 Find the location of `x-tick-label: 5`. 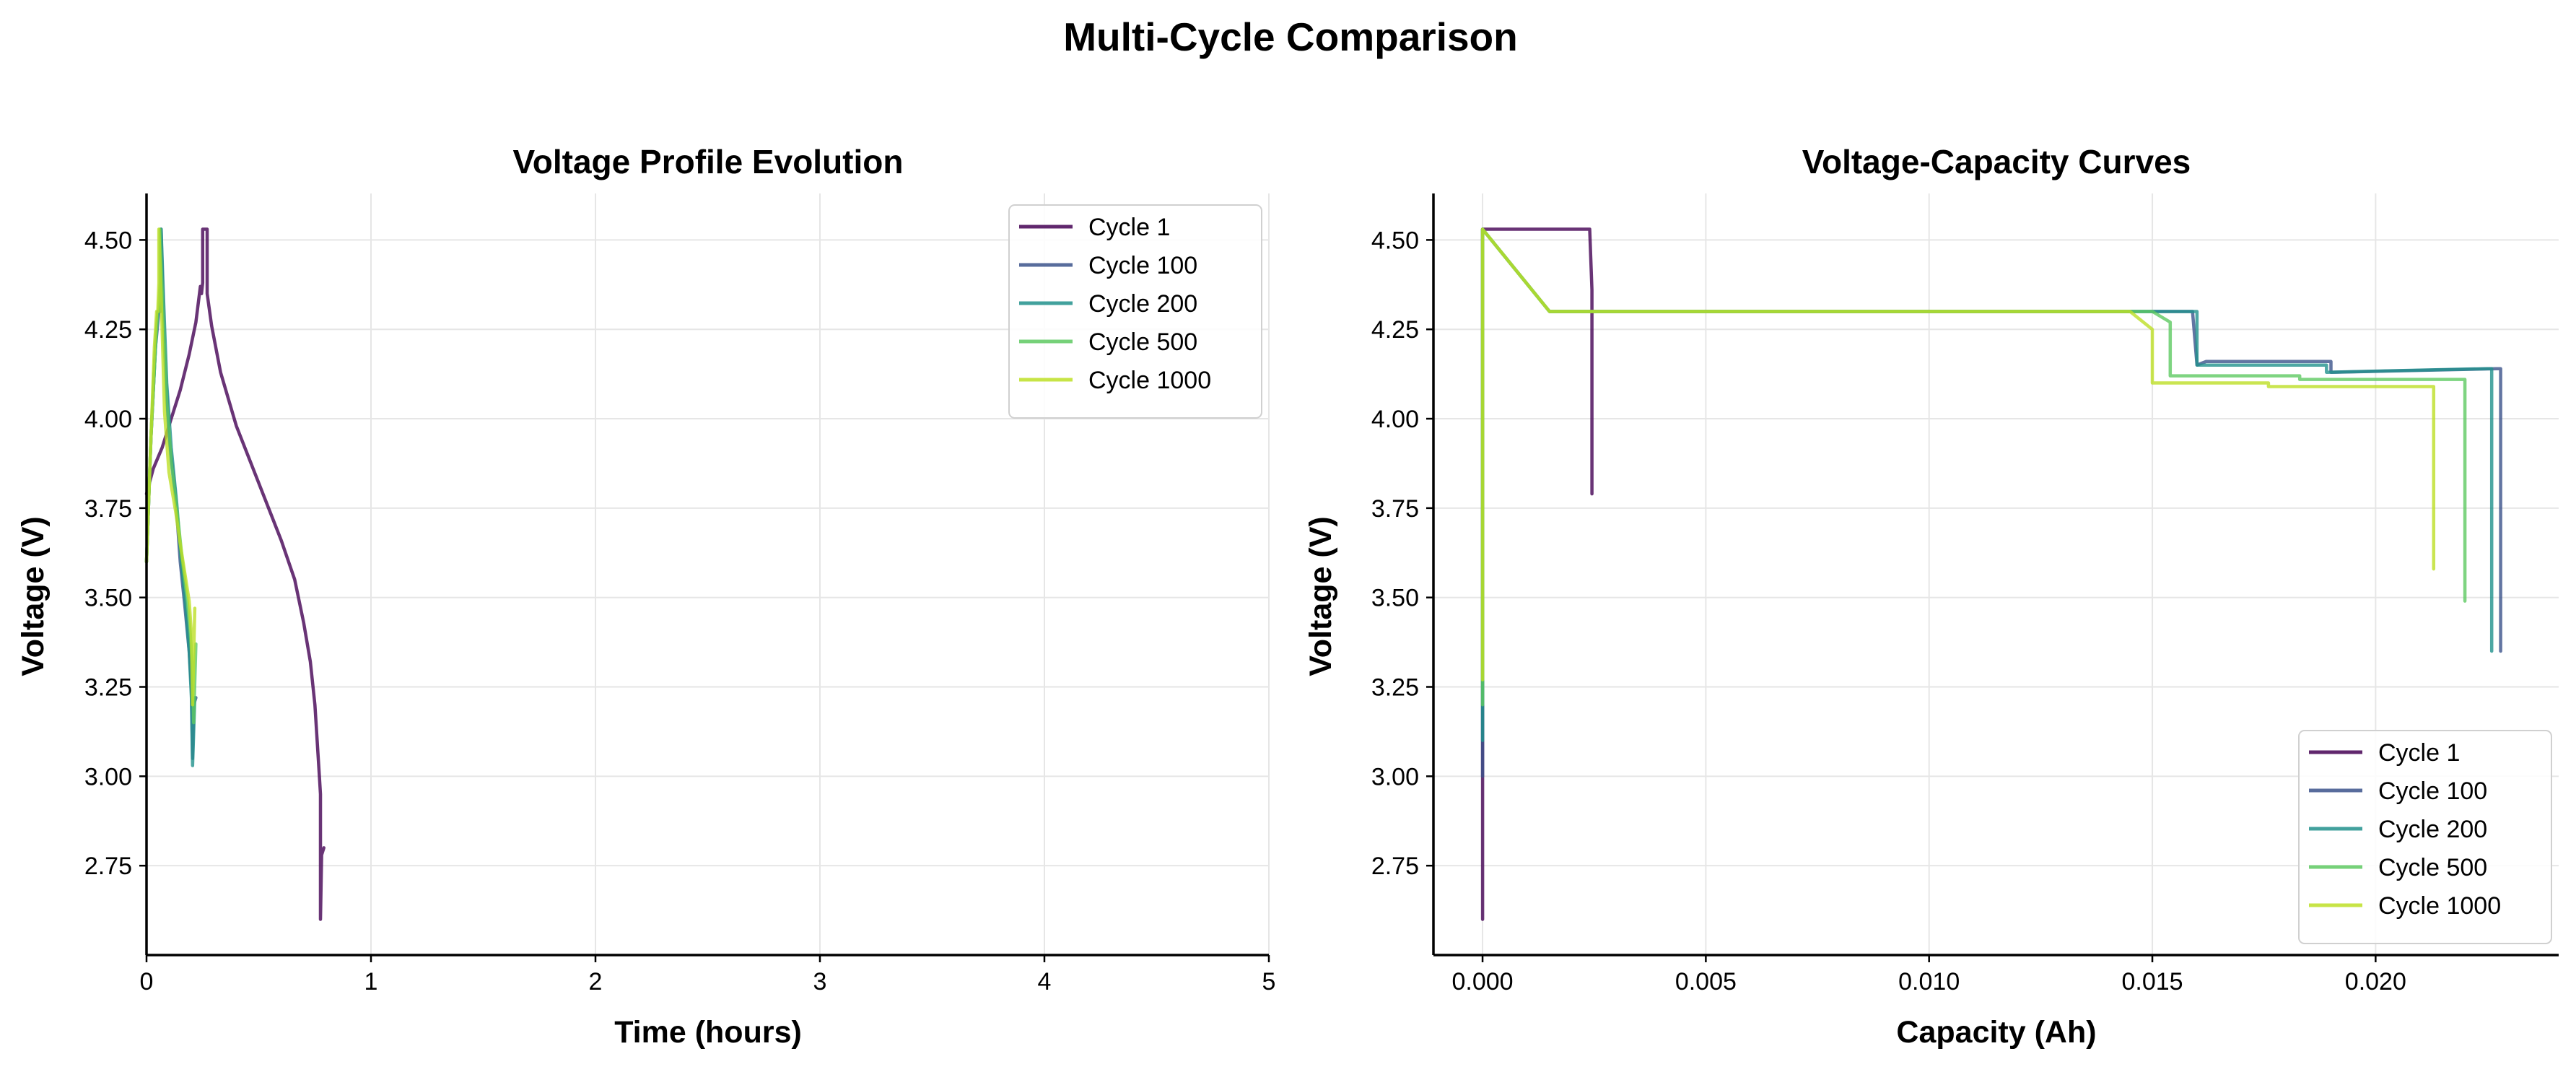

x-tick-label: 5 is located at coordinates (1269, 981).